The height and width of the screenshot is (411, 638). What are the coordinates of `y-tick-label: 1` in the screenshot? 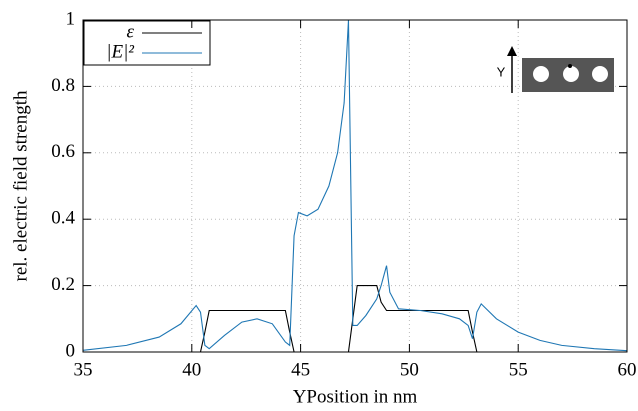 It's located at (71, 18).